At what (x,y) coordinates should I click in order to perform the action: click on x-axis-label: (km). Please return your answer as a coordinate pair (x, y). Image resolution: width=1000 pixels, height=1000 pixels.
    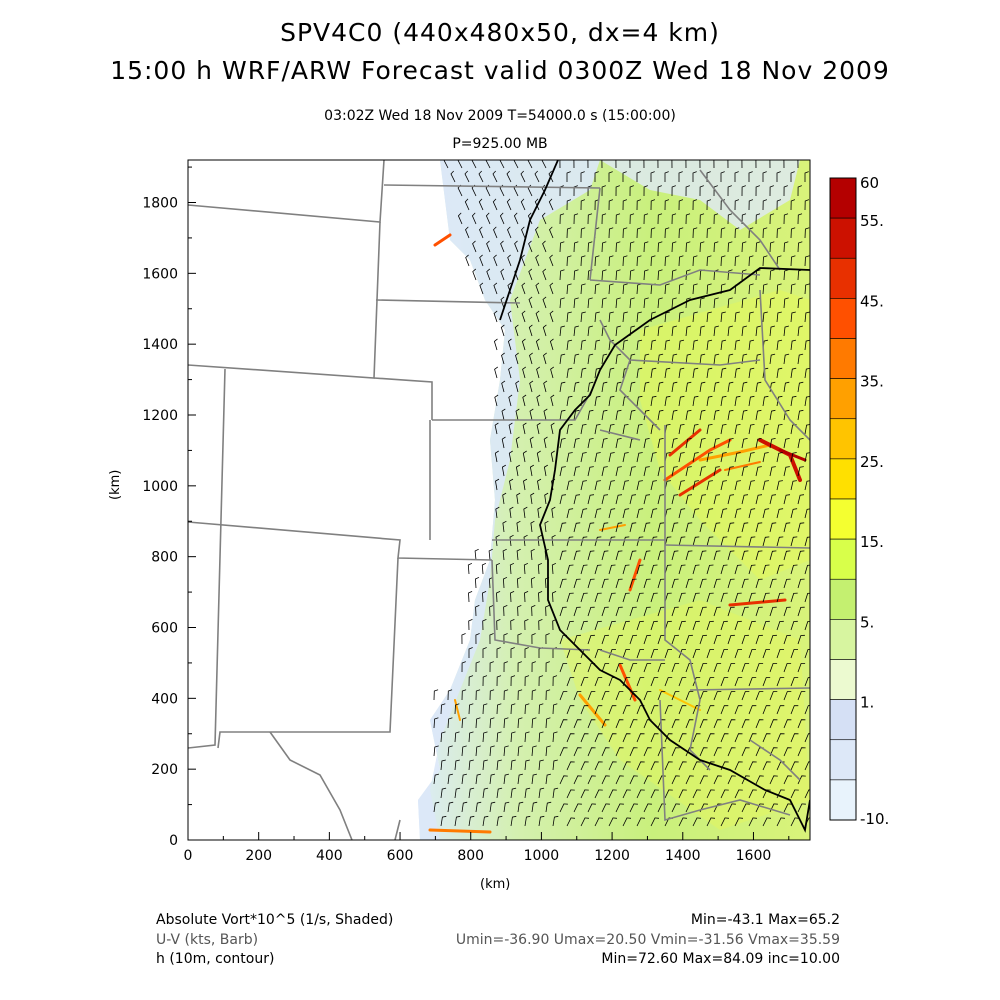
    Looking at the image, I should click on (495, 884).